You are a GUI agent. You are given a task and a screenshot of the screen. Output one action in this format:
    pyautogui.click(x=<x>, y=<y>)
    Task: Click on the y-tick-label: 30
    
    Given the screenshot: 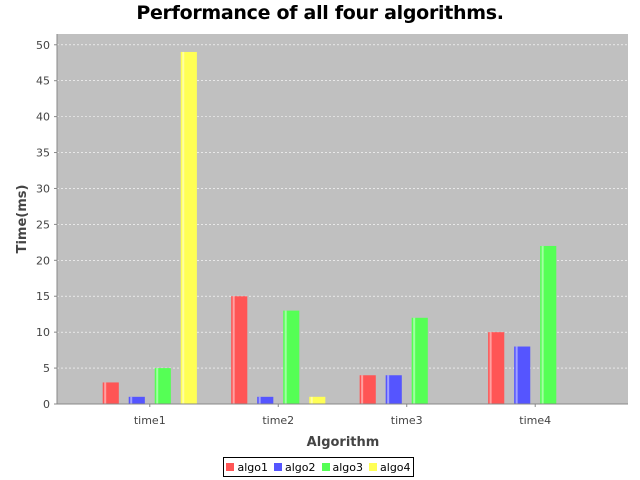 What is the action you would take?
    pyautogui.click(x=43, y=188)
    